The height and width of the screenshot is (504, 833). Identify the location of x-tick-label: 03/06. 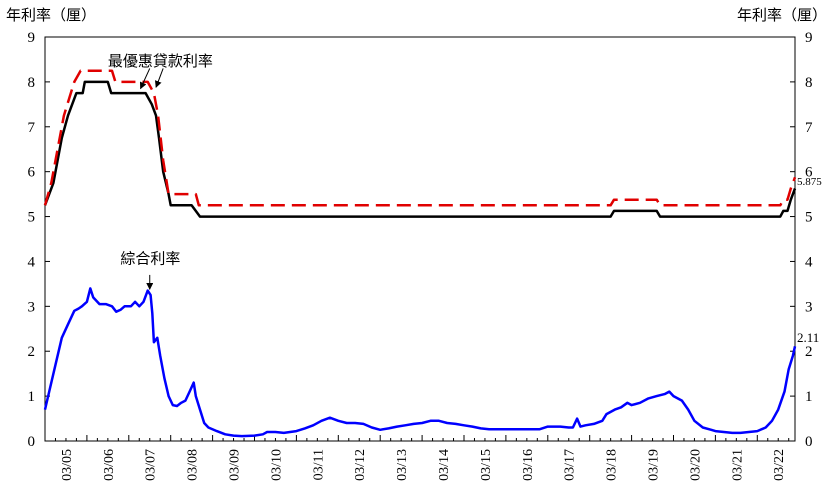
(109, 465).